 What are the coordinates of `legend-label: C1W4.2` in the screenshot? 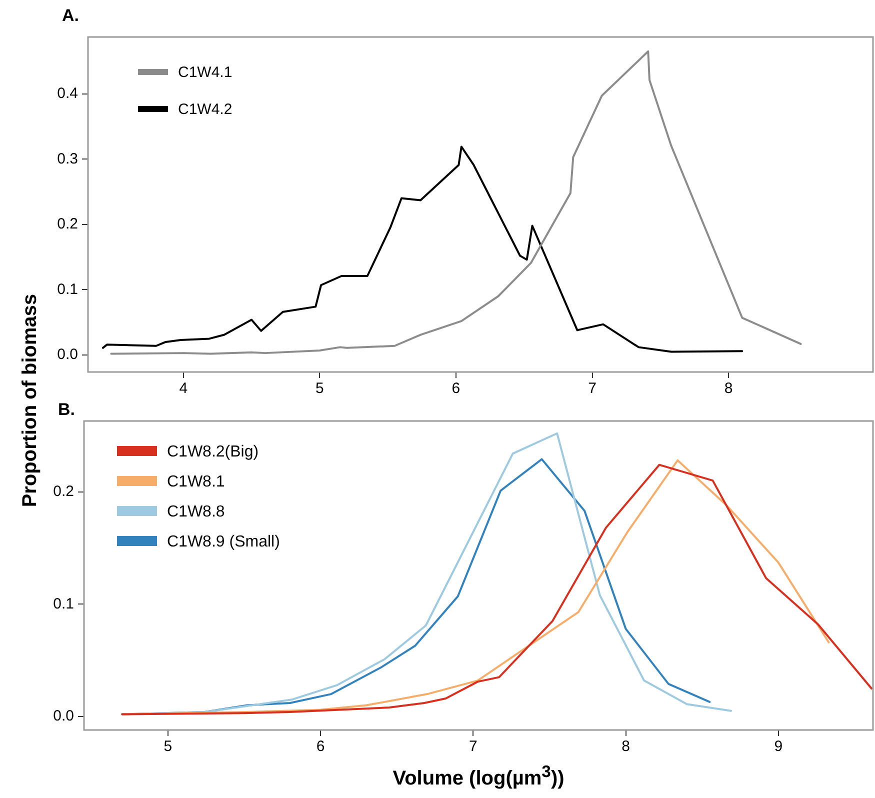 It's located at (205, 109).